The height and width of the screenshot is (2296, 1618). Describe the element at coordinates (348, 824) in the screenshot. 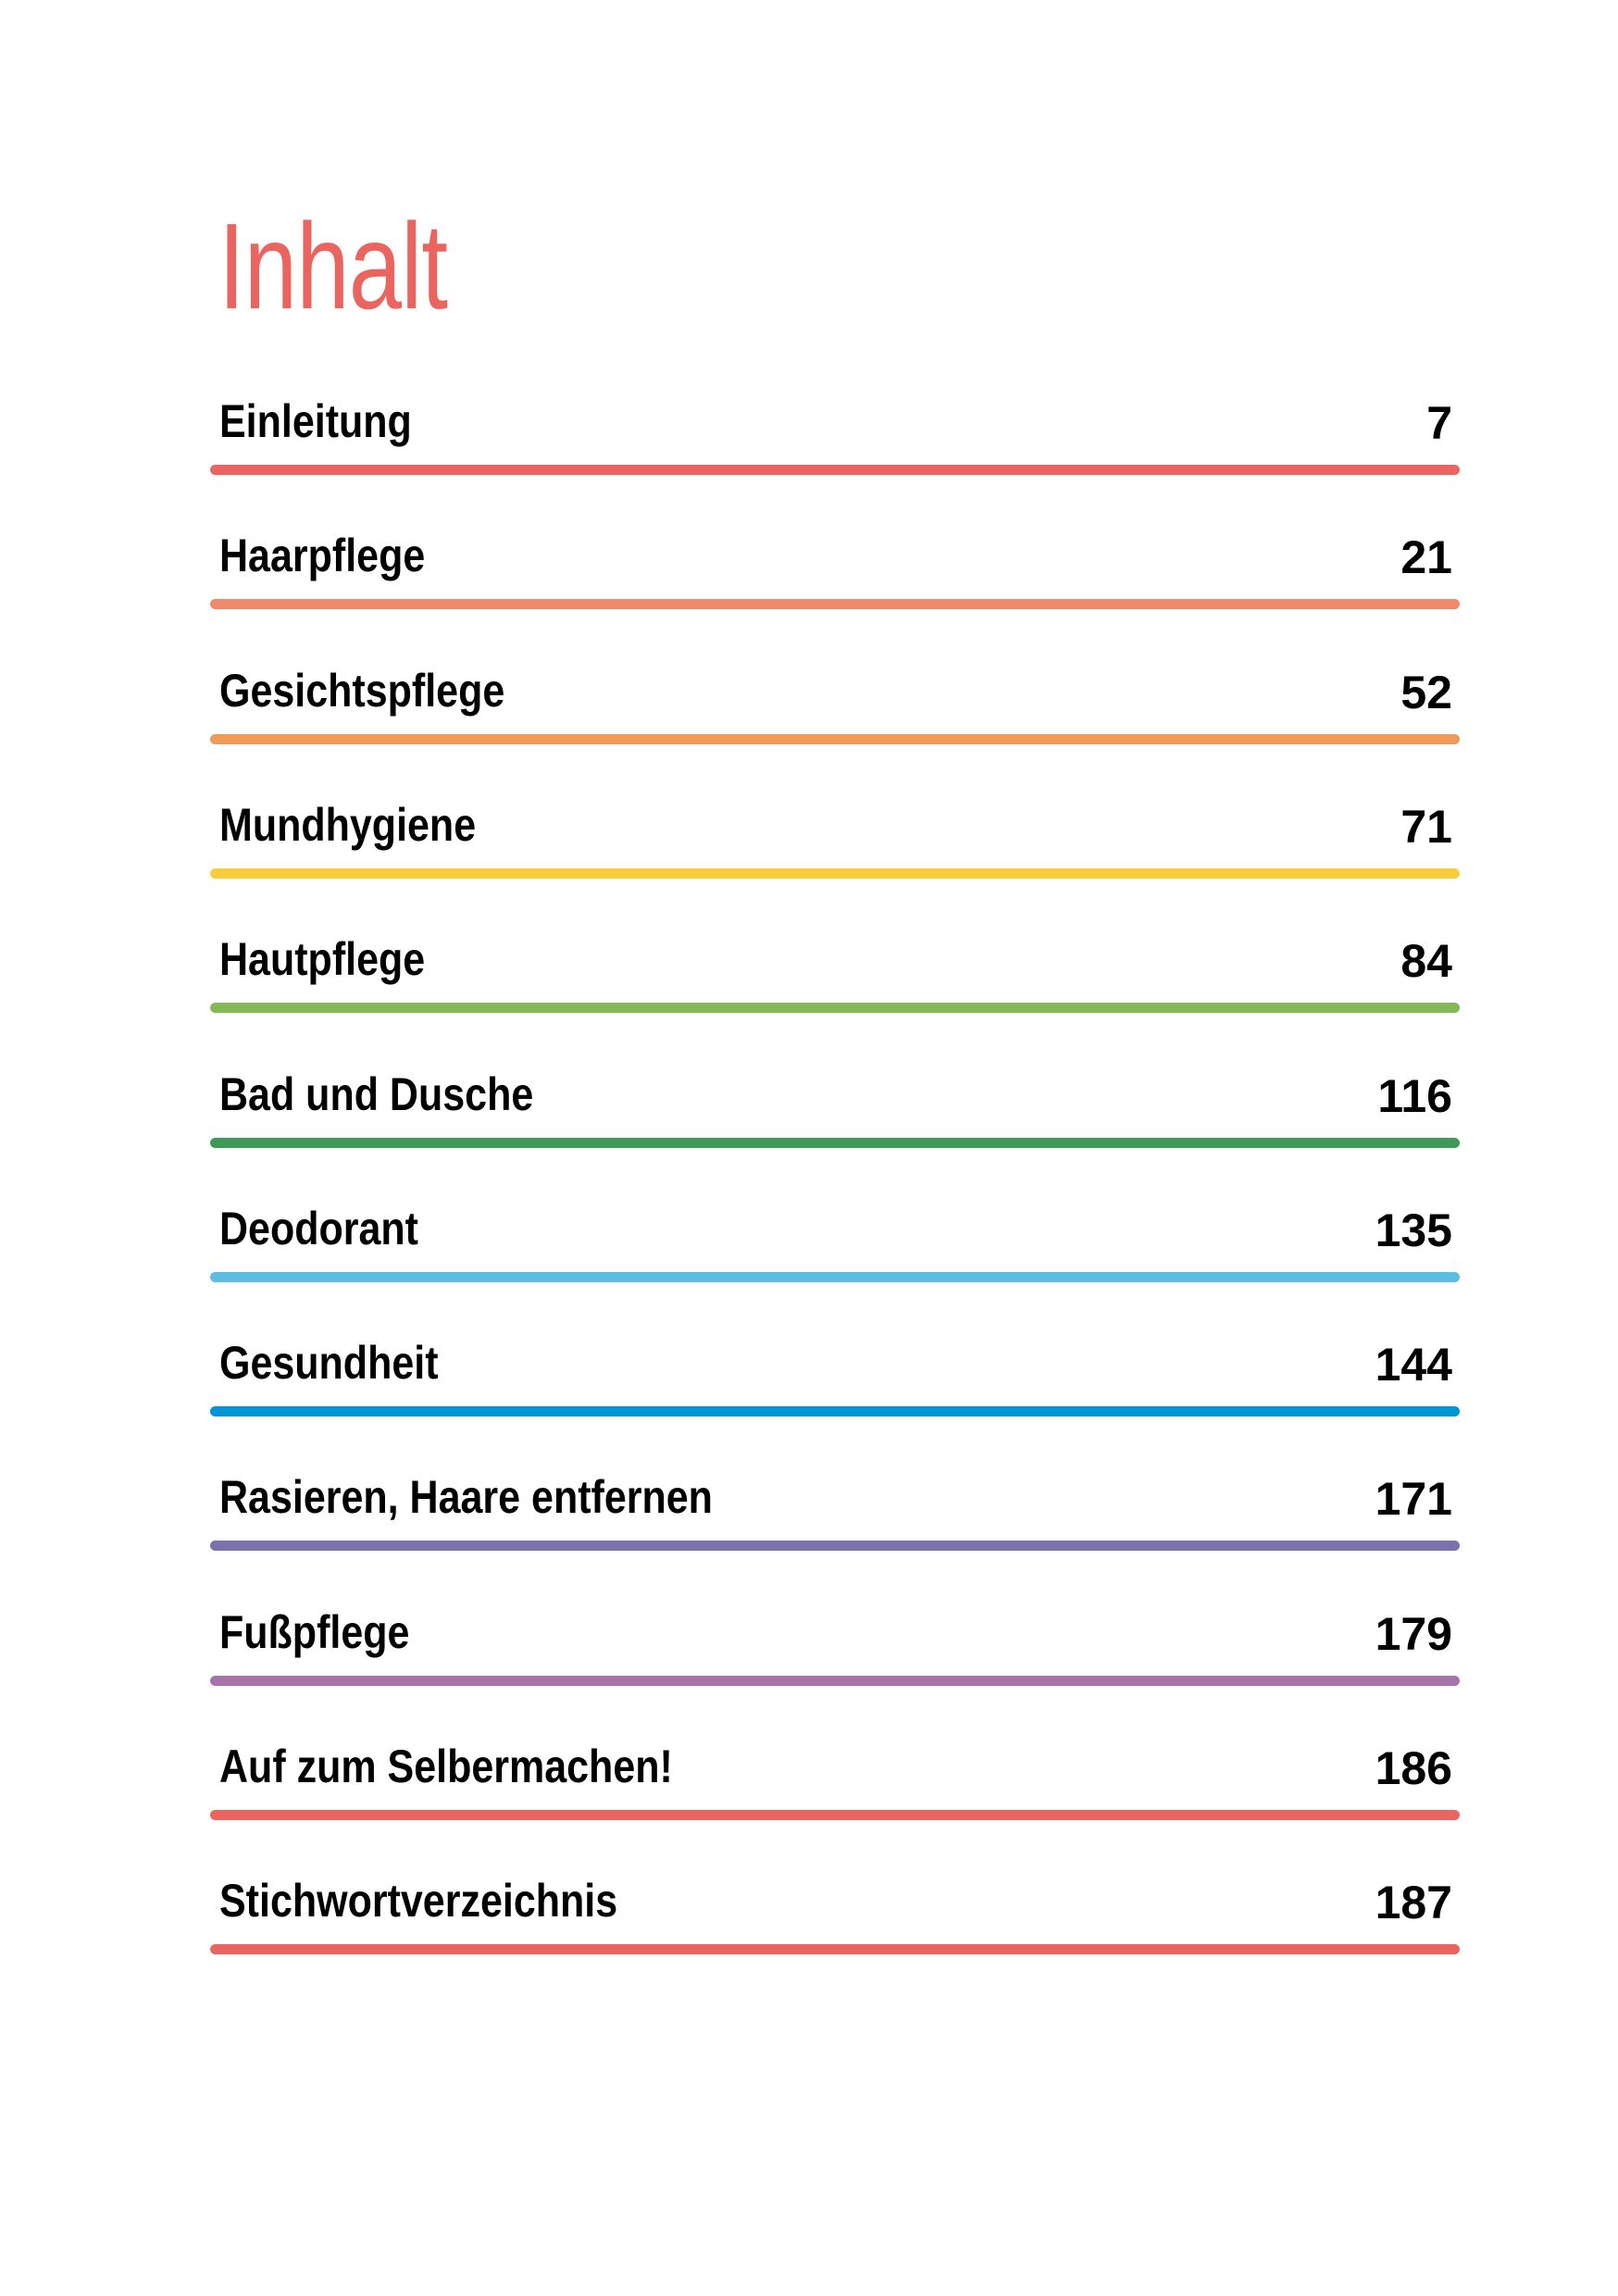

I see `toc-entry-label: Mundhygiene` at that location.